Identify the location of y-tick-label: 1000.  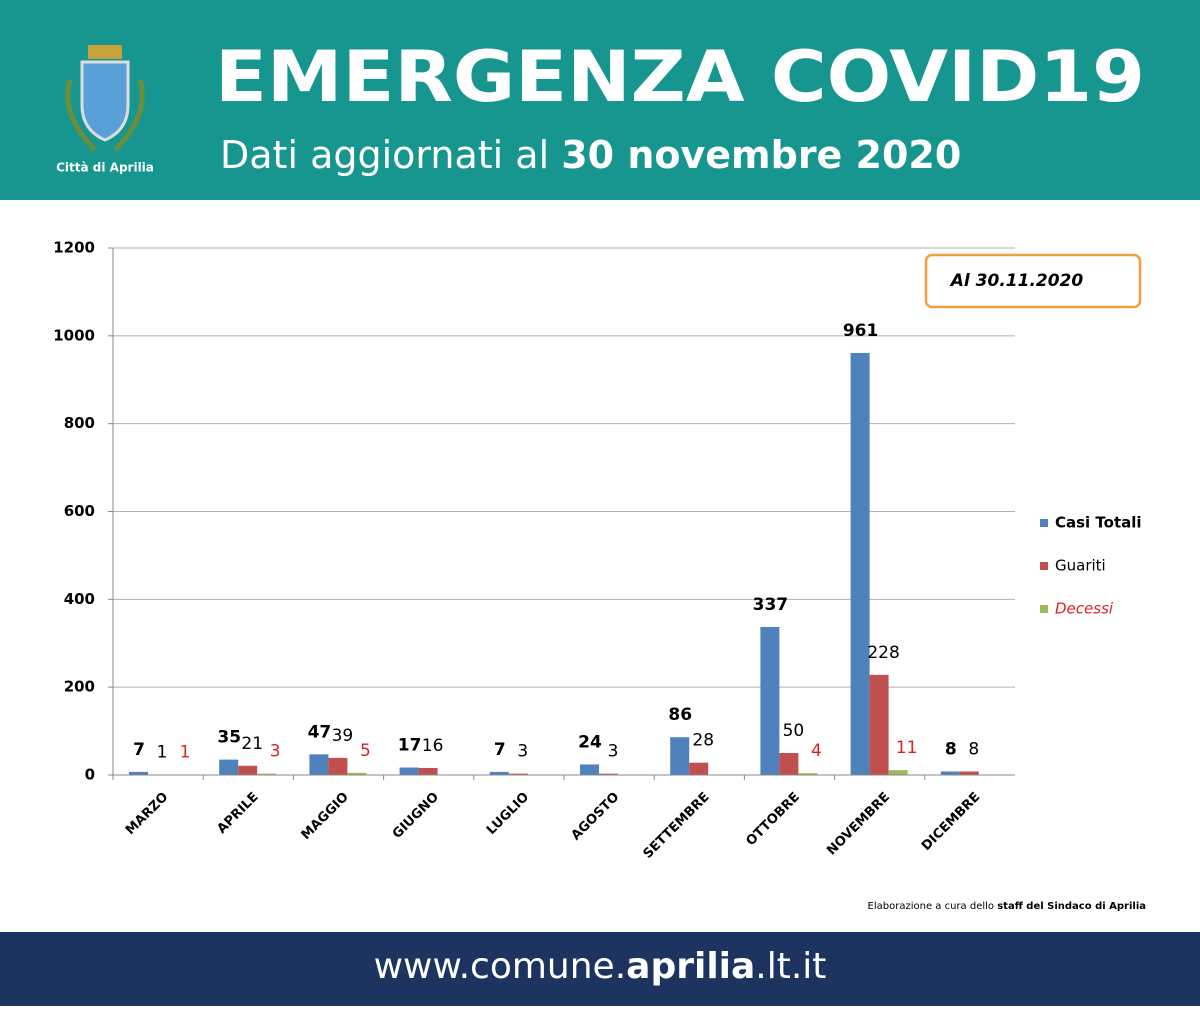
(74, 335).